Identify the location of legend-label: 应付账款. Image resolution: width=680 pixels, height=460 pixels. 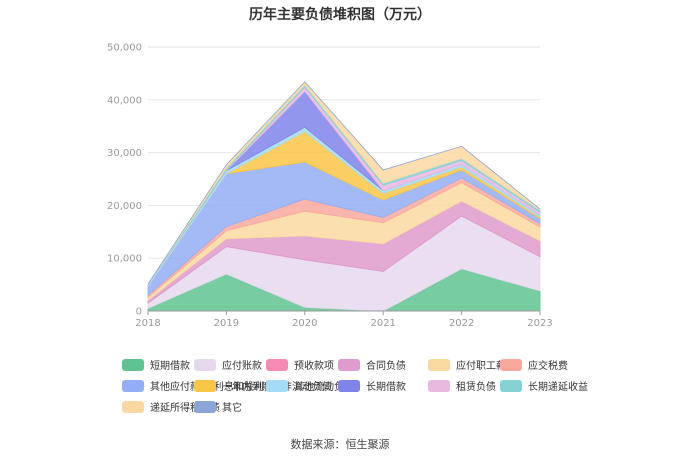
(242, 366).